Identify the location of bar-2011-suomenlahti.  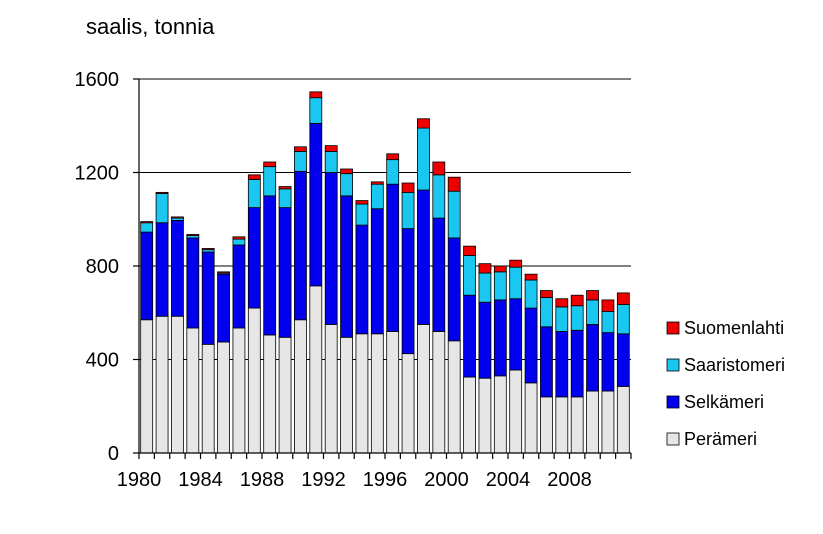
(623, 298).